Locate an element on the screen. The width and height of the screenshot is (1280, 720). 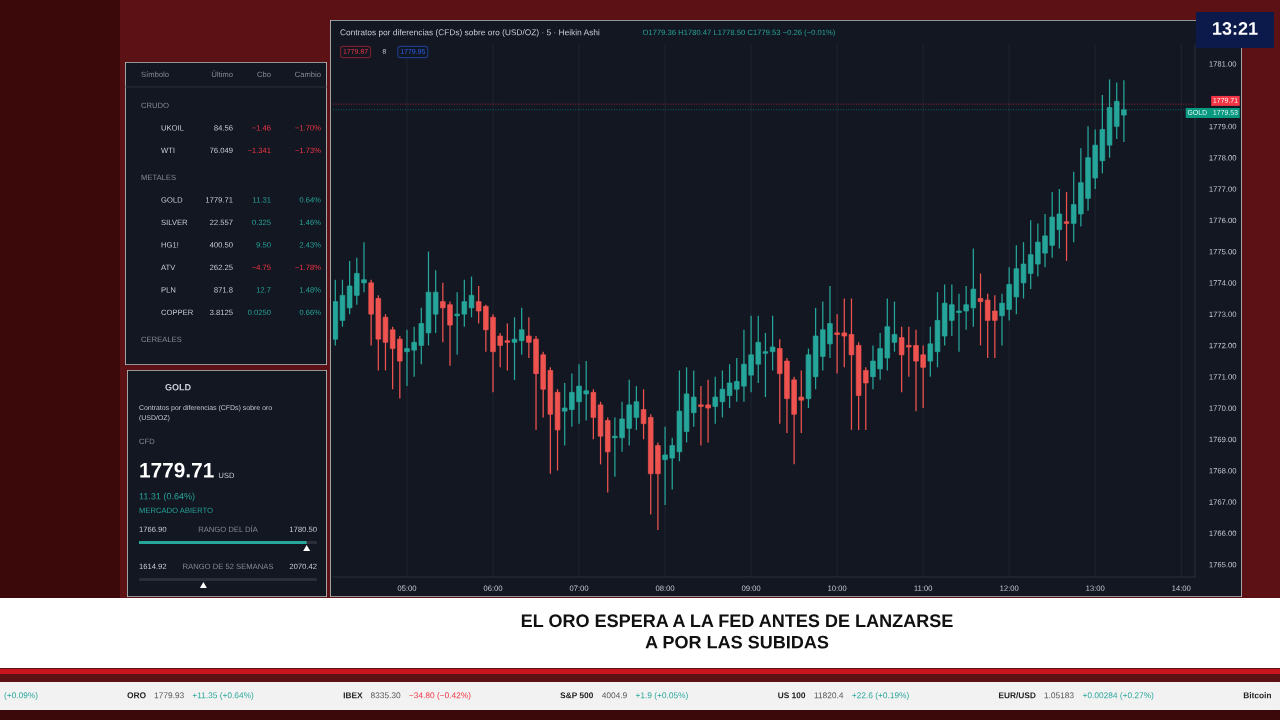
text: −34.80 (−0.42%) is located at coordinates (440, 696).